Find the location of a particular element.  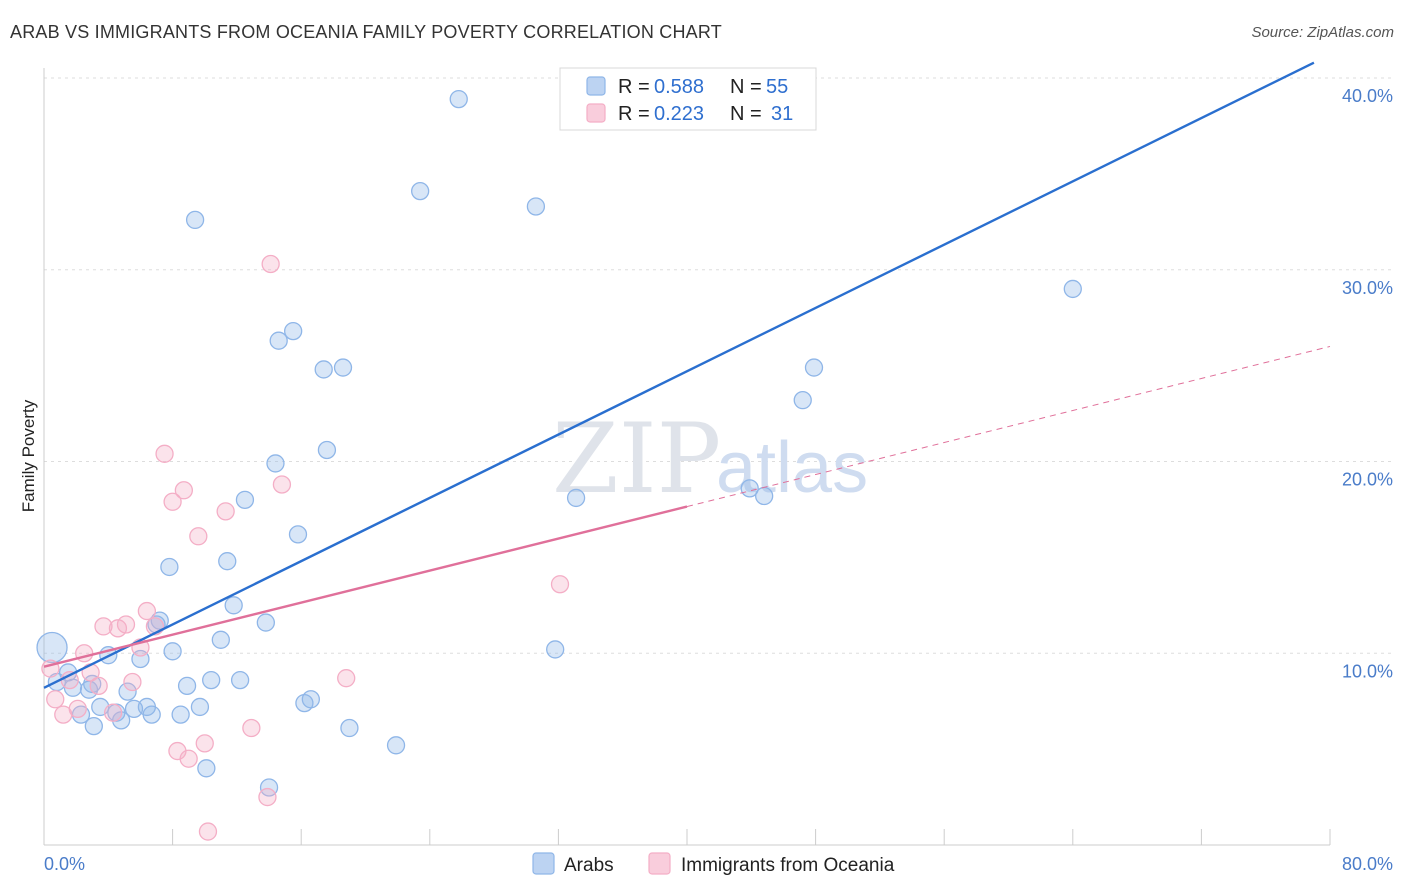

series-legend-label-oceania: Immigrants from Oceania is located at coordinates (788, 865).